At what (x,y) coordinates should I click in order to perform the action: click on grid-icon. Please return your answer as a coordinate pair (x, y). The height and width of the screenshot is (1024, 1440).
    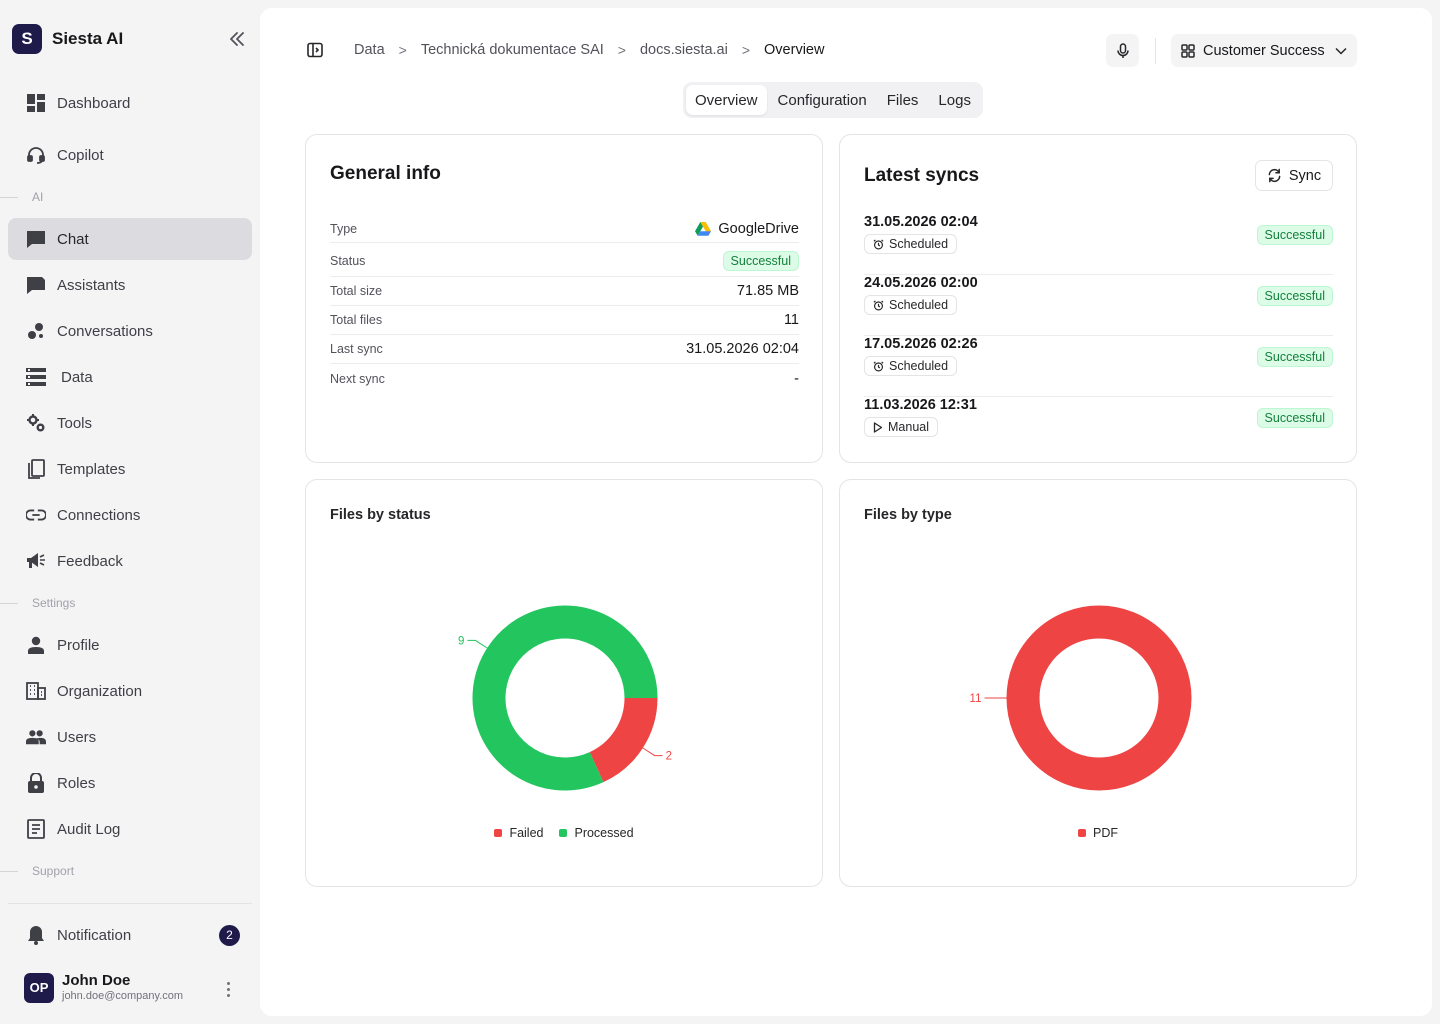
    Looking at the image, I should click on (1188, 50).